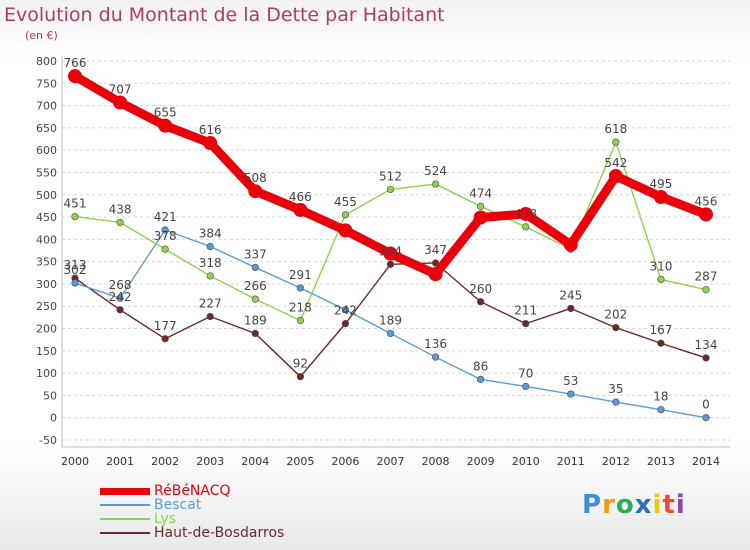 The width and height of the screenshot is (750, 550). What do you see at coordinates (435, 171) in the screenshot?
I see `data-label: 524` at bounding box center [435, 171].